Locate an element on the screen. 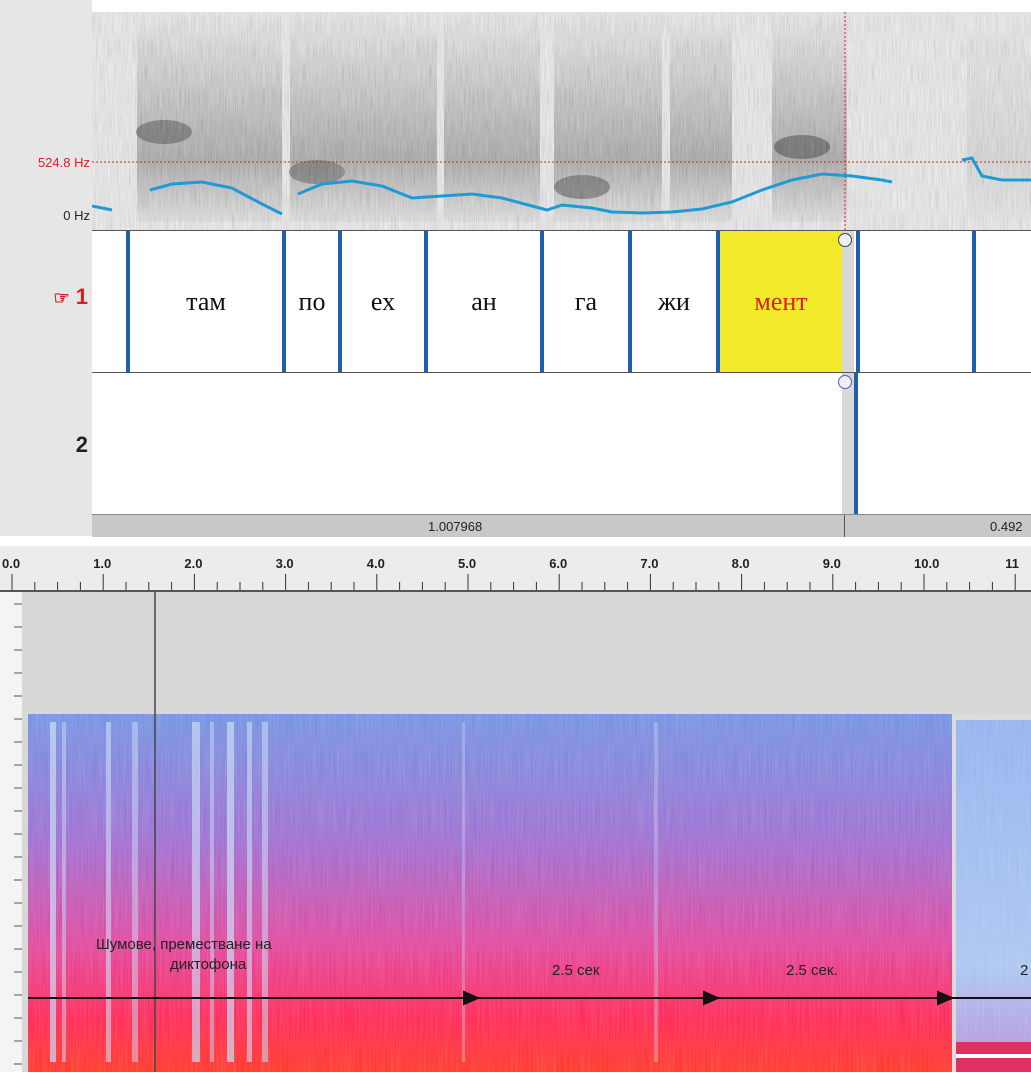 The image size is (1031, 1077). duration-divider is located at coordinates (844, 526).